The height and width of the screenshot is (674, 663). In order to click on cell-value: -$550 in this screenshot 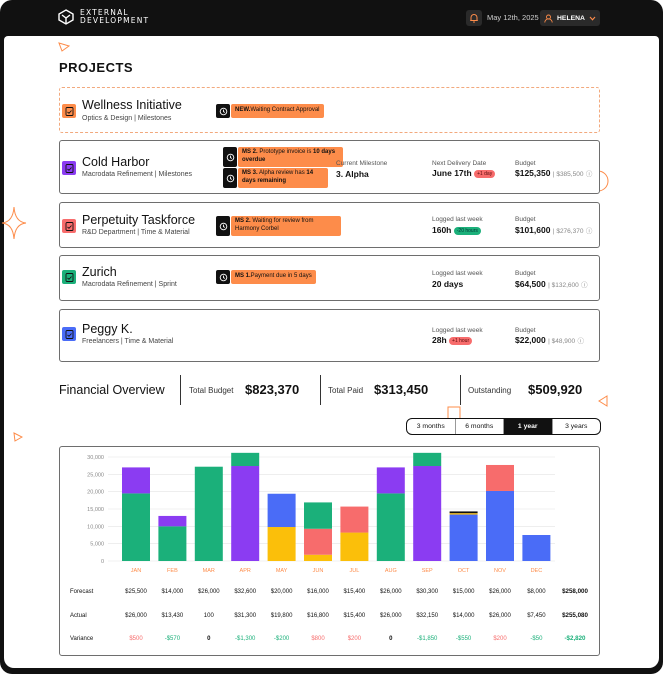, I will do `click(464, 639)`.